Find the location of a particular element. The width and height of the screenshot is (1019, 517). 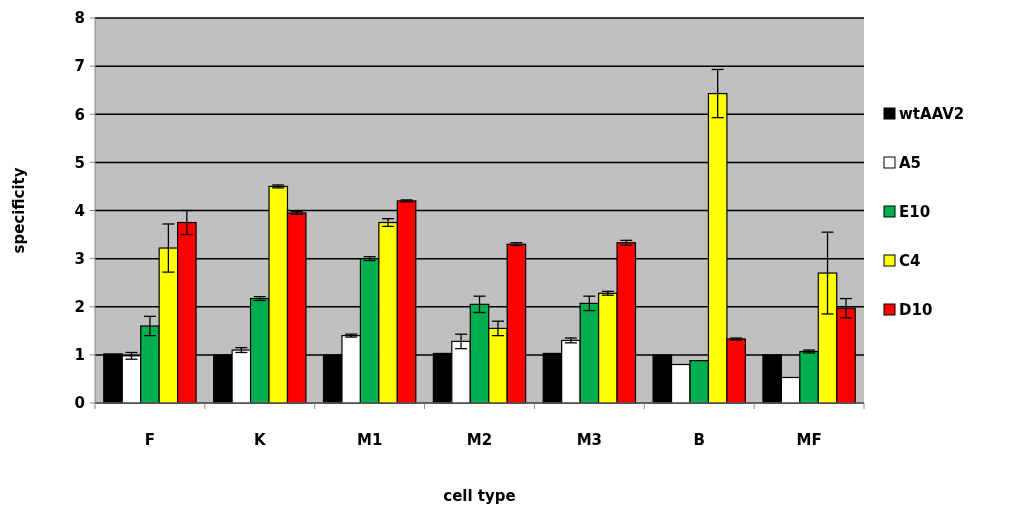

y-axis-title: specificity is located at coordinates (19, 210).